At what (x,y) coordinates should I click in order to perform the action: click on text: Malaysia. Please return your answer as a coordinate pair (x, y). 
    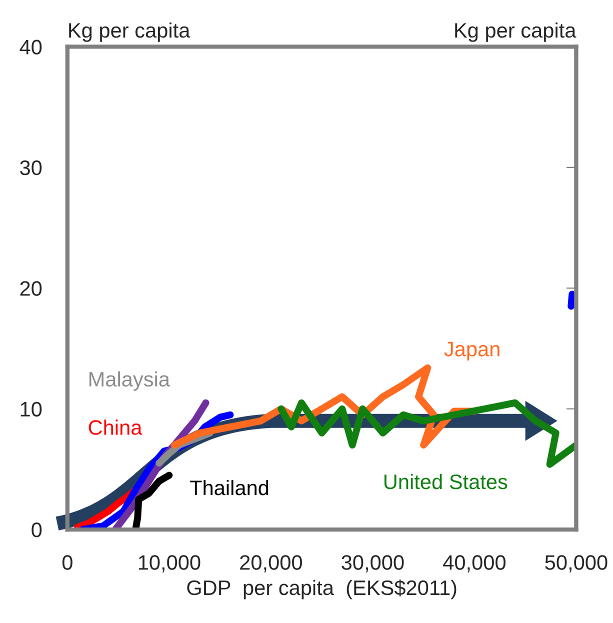
    Looking at the image, I should click on (129, 381).